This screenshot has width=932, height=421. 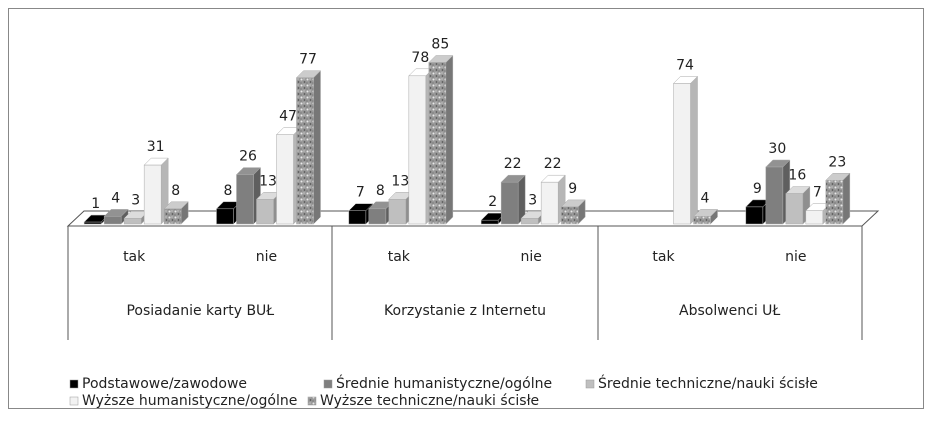 What do you see at coordinates (492, 202) in the screenshot?
I see `data-label: 2` at bounding box center [492, 202].